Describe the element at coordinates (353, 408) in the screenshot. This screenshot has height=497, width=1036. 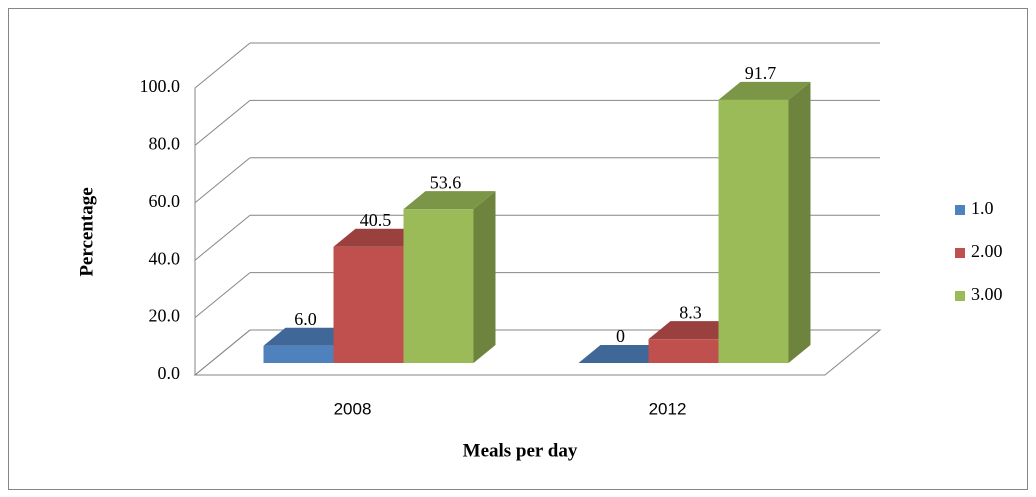
I see `x-tick-label: 2008` at that location.